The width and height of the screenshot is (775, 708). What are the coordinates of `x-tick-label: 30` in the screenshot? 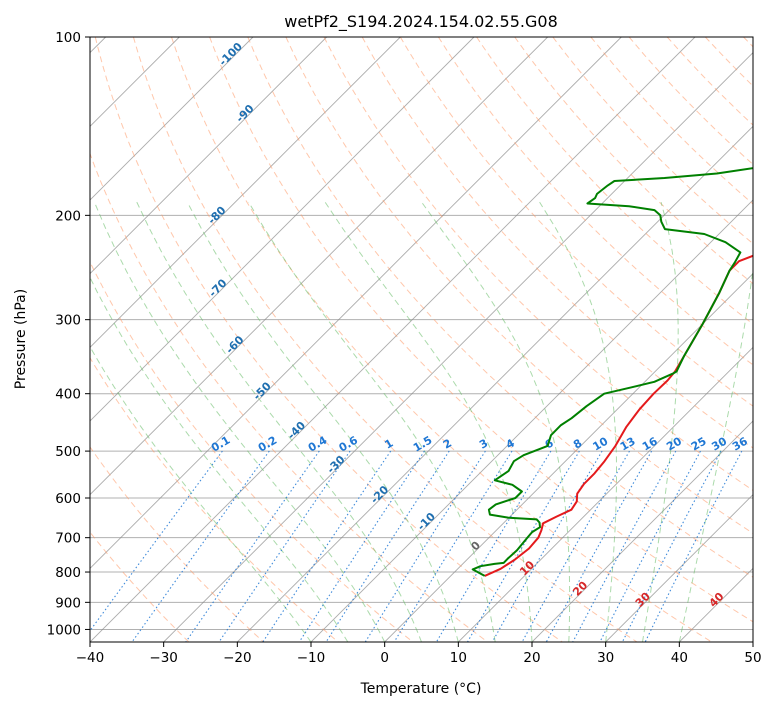 It's located at (605, 658).